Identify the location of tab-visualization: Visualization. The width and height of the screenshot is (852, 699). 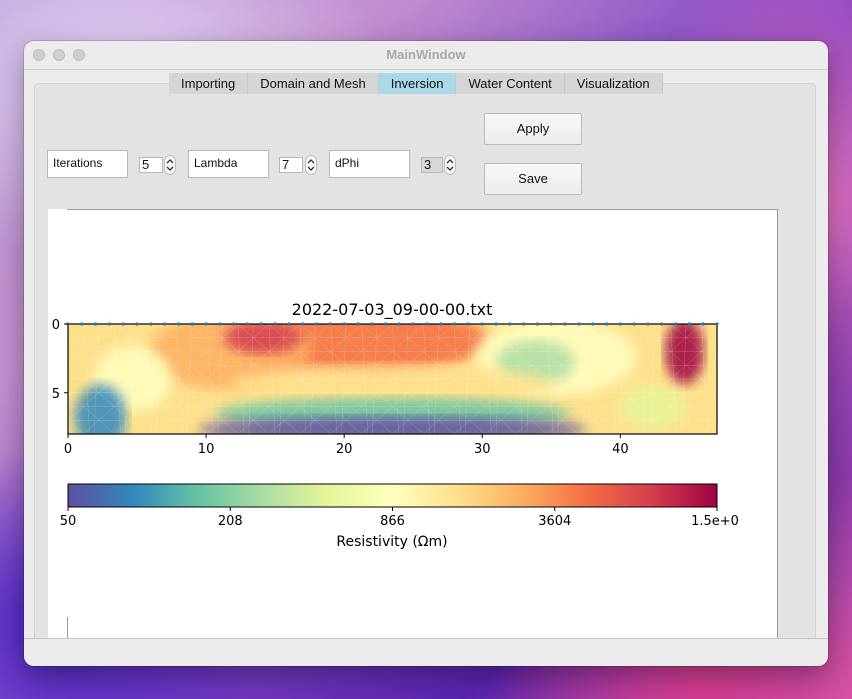
(613, 83).